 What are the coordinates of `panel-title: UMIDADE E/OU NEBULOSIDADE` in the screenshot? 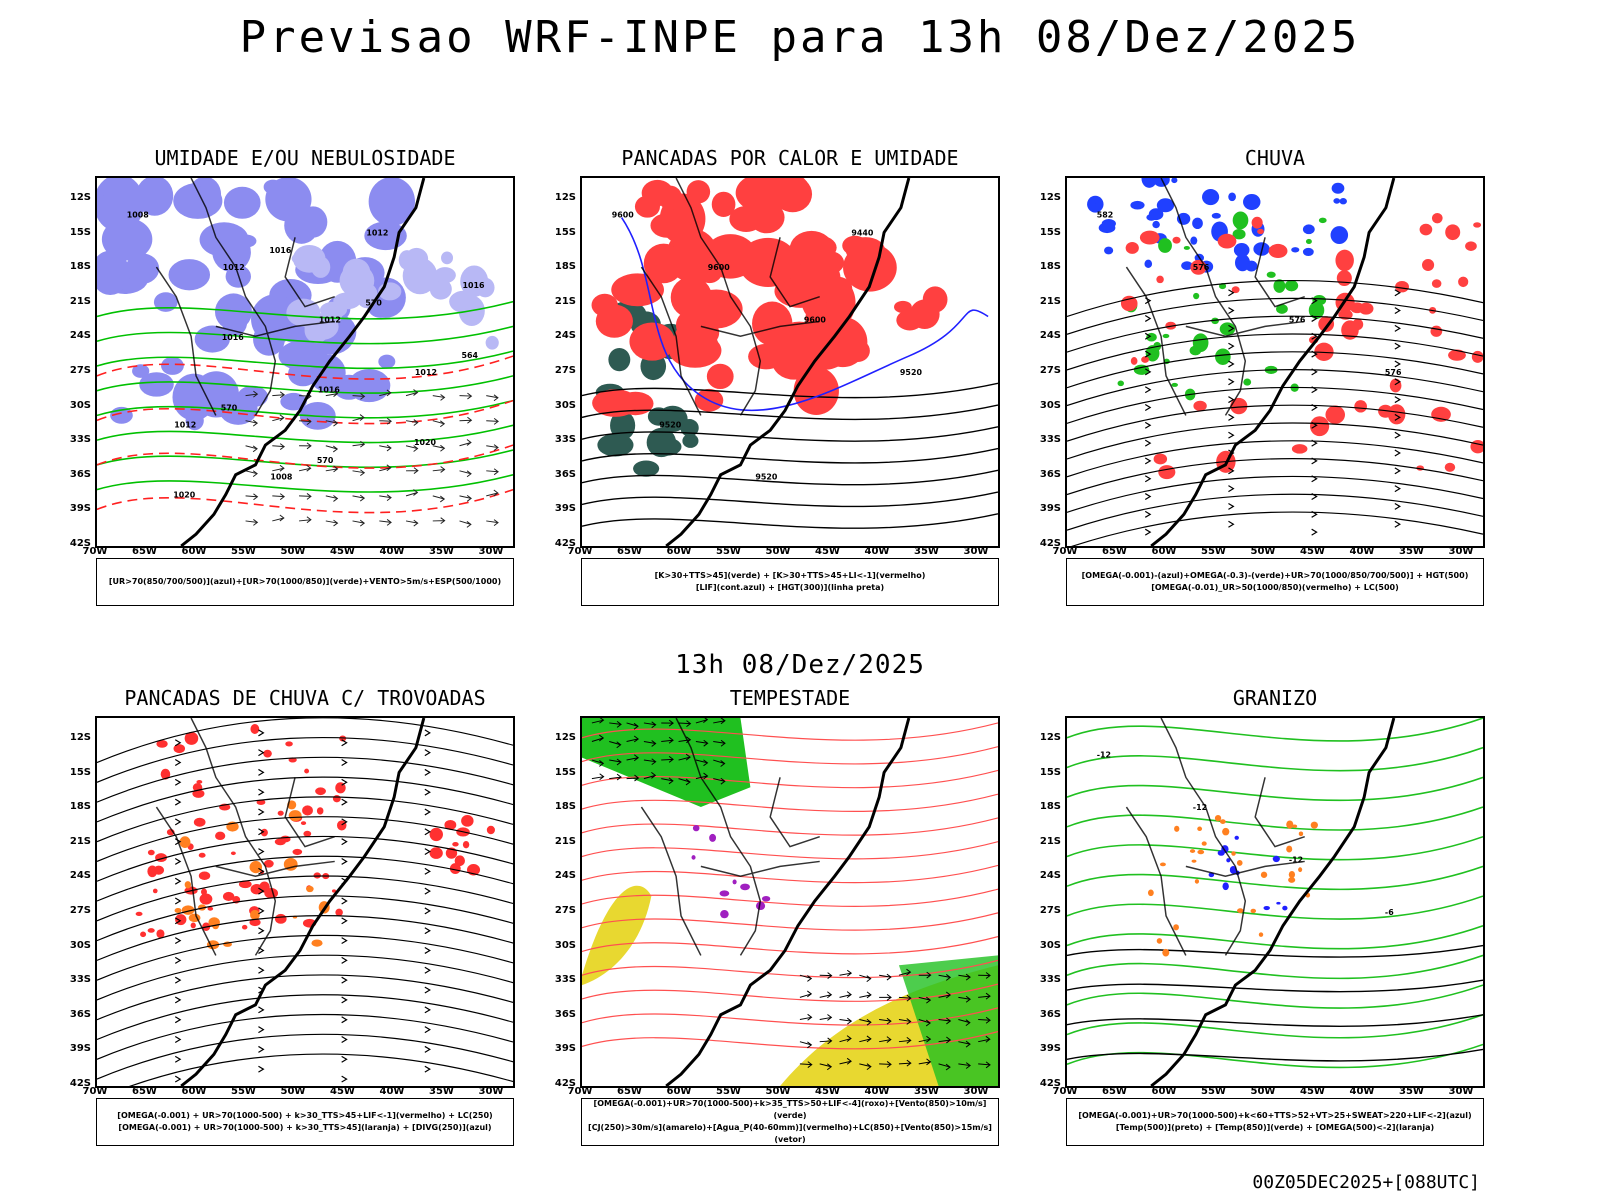 It's located at (305, 158).